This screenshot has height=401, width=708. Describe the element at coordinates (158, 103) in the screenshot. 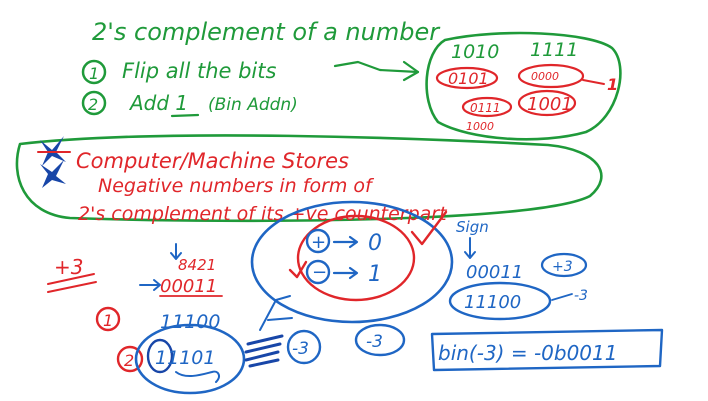

I see `step2-text: Add 1` at that location.